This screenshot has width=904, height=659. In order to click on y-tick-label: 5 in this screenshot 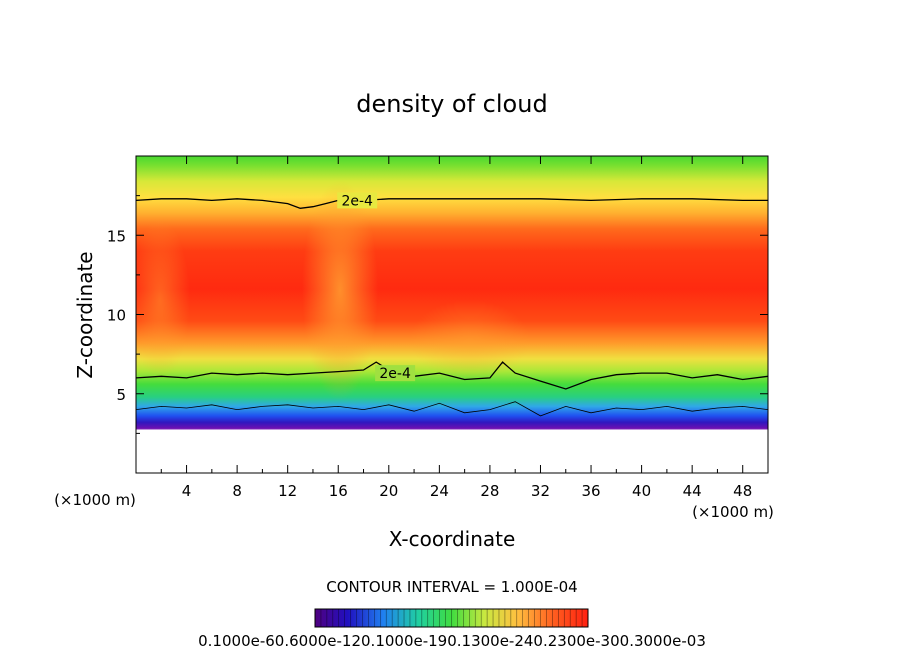, I will do `click(121, 395)`.